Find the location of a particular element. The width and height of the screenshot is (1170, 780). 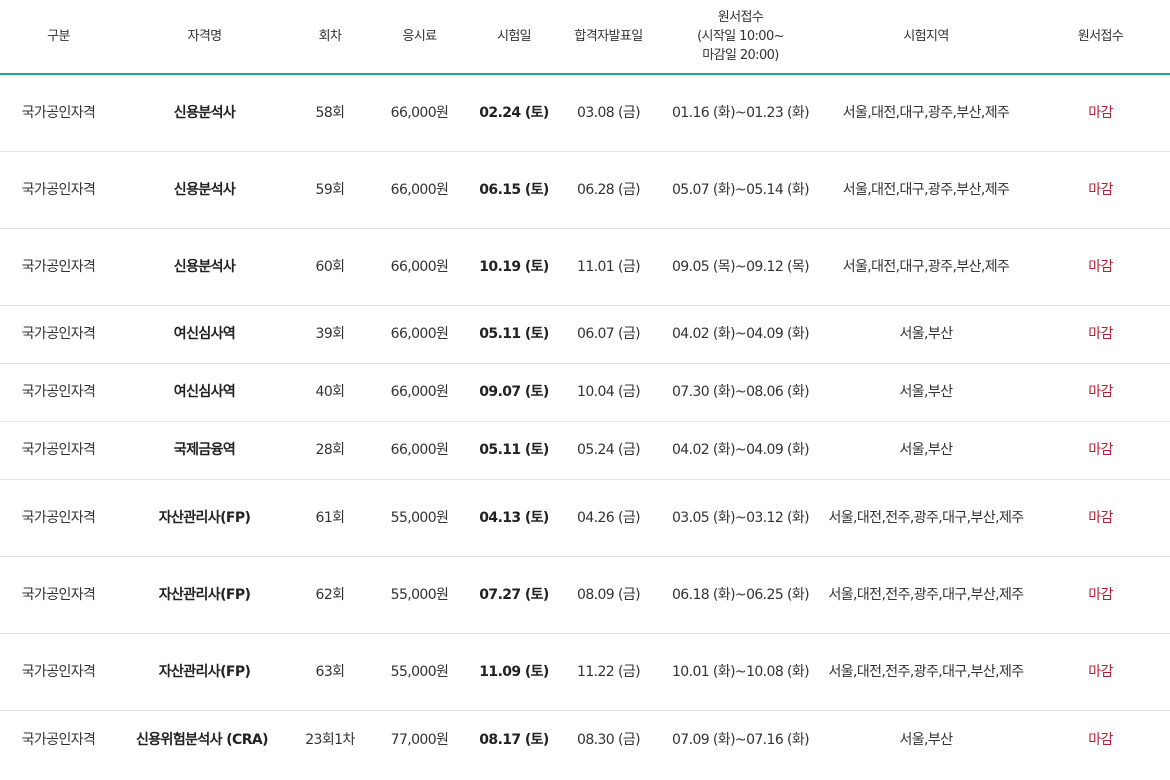

header-application-period: 원서접수 (시작일 10:00~ 마감일 20:00) is located at coordinates (740, 37).